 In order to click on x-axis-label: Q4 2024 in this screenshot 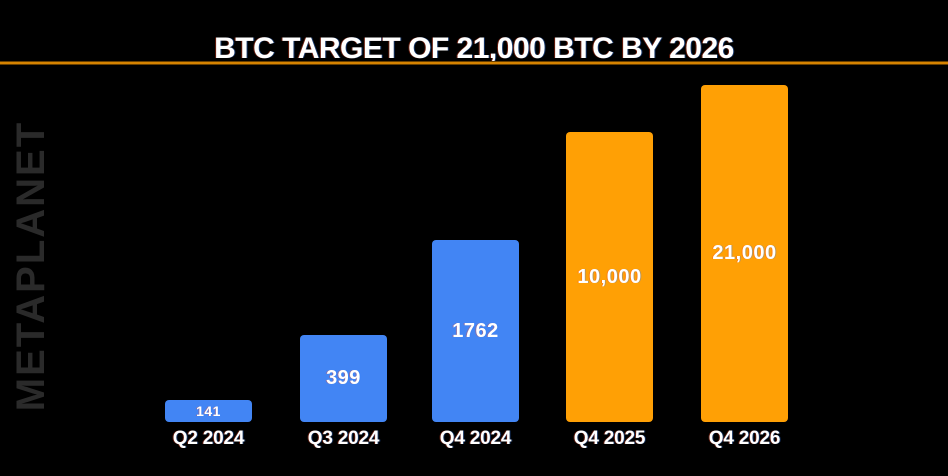, I will do `click(475, 438)`.